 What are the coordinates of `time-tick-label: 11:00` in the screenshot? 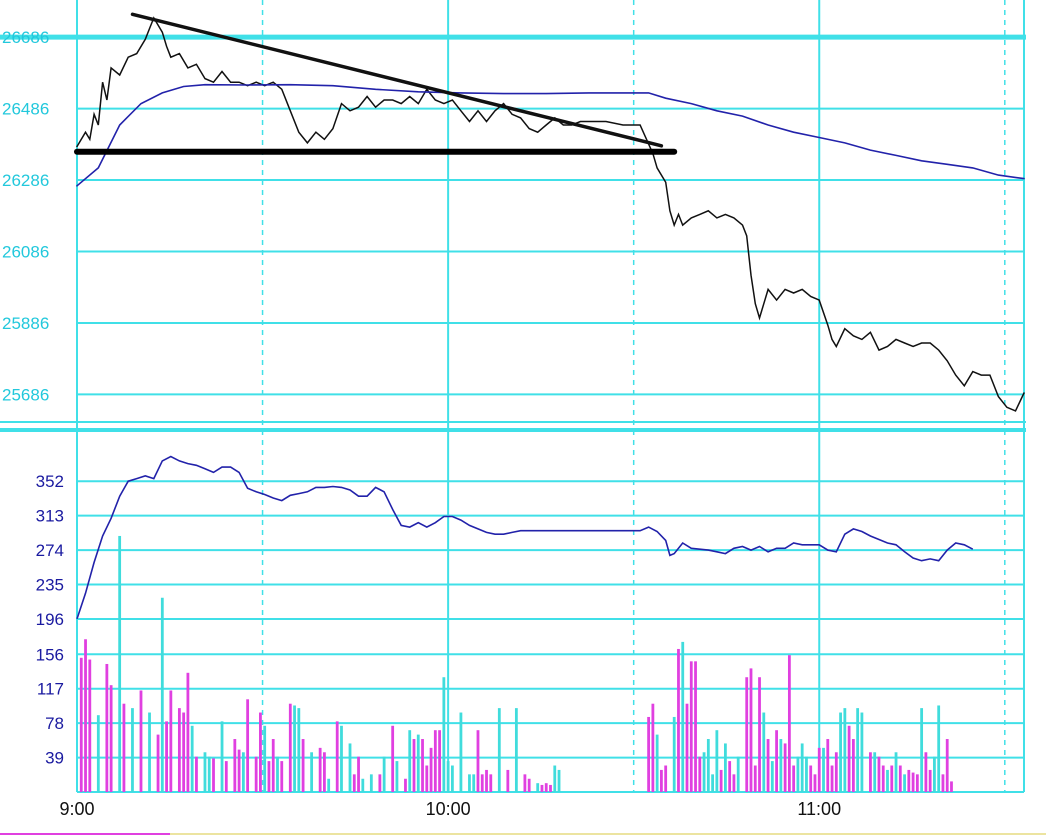 It's located at (819, 809).